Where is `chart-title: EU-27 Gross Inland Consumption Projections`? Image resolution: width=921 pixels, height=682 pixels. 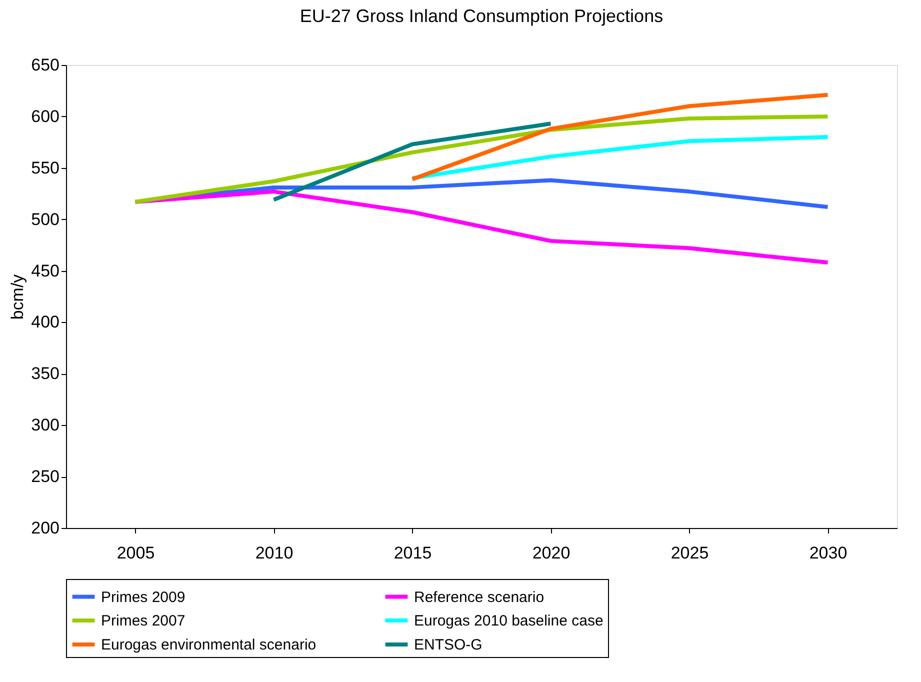 chart-title: EU-27 Gross Inland Consumption Projections is located at coordinates (482, 16).